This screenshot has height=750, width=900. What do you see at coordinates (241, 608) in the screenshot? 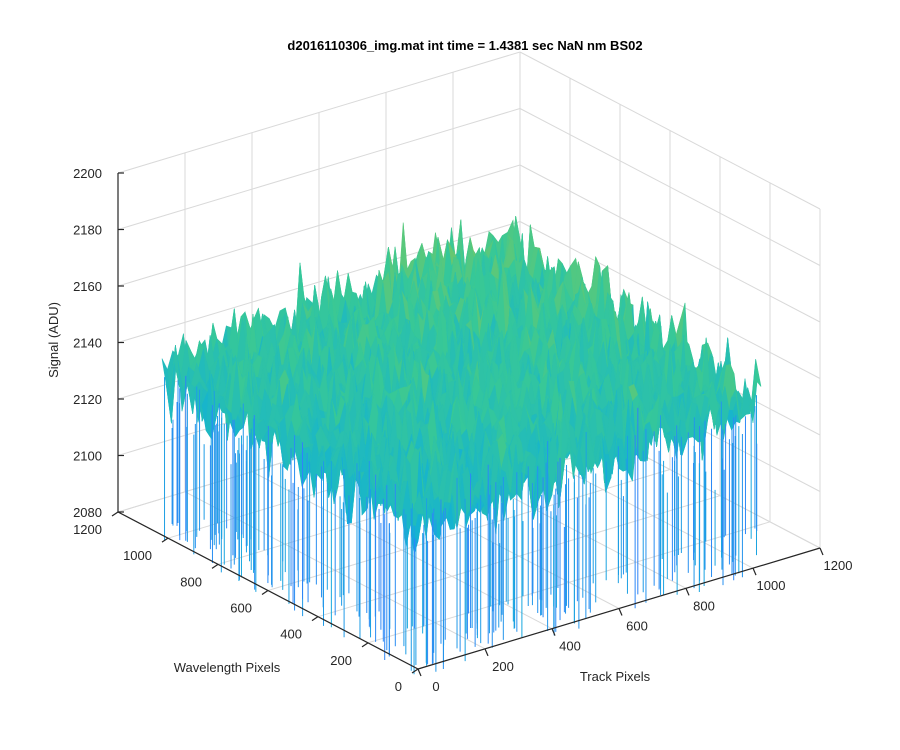
I see `y-tick-label: 600` at bounding box center [241, 608].